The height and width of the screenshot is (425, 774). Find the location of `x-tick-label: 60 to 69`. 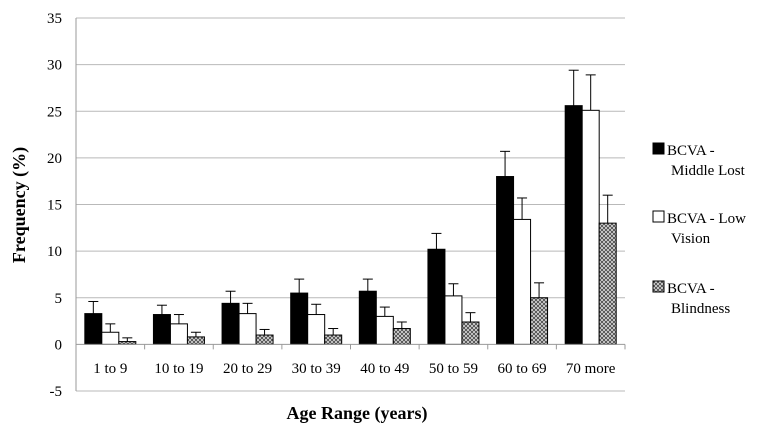

x-tick-label: 60 to 69 is located at coordinates (521, 369).